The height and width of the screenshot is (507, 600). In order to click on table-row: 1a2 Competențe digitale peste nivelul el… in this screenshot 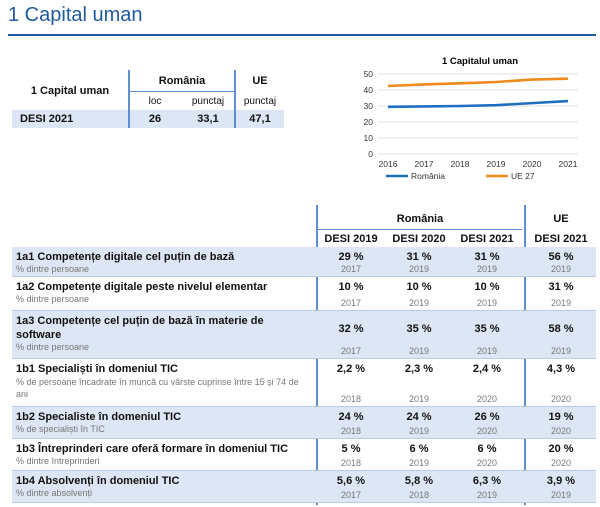, I will do `click(304, 294)`.